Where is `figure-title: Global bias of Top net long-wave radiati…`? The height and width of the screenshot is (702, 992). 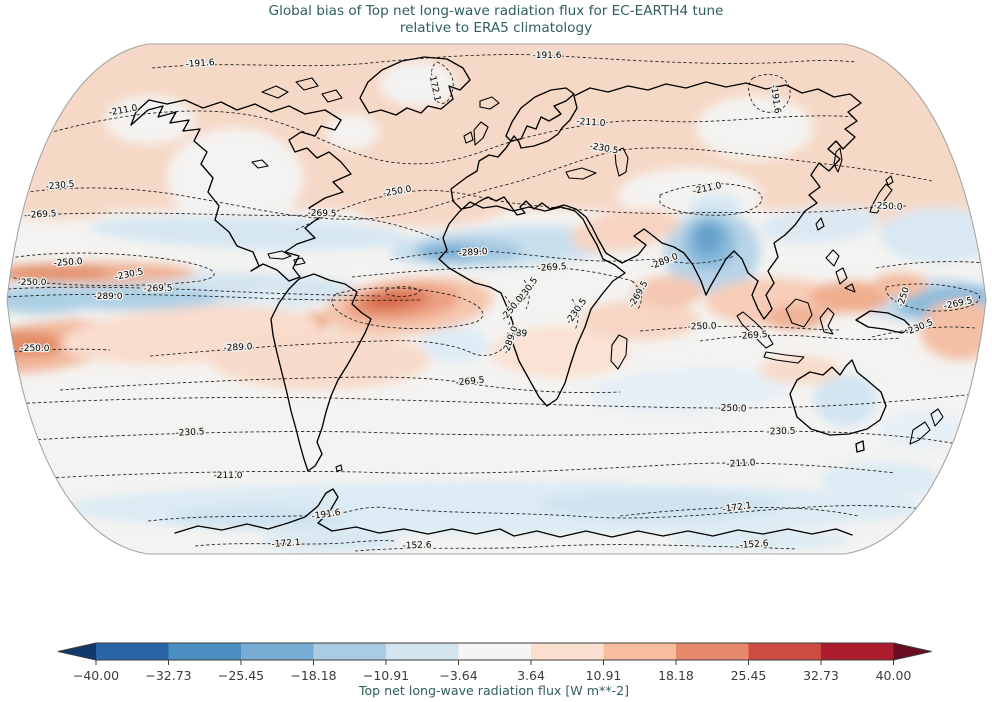 figure-title: Global bias of Top net long-wave radiati… is located at coordinates (496, 20).